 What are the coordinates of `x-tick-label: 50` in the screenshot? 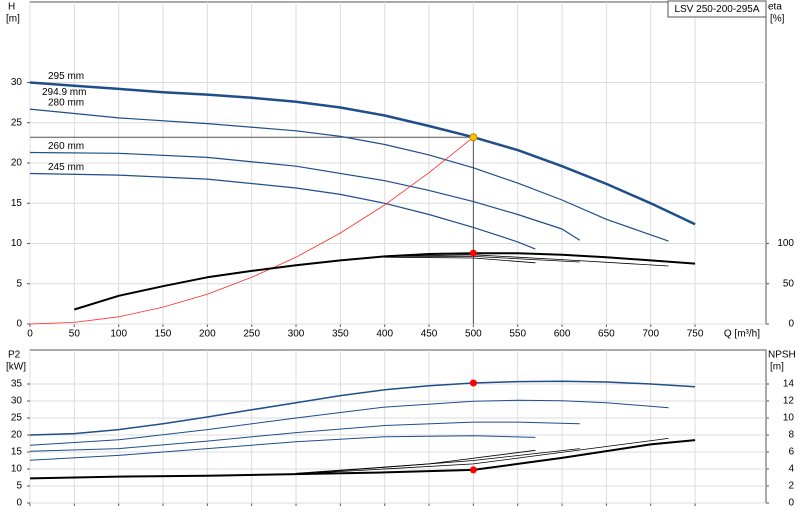 It's located at (75, 334).